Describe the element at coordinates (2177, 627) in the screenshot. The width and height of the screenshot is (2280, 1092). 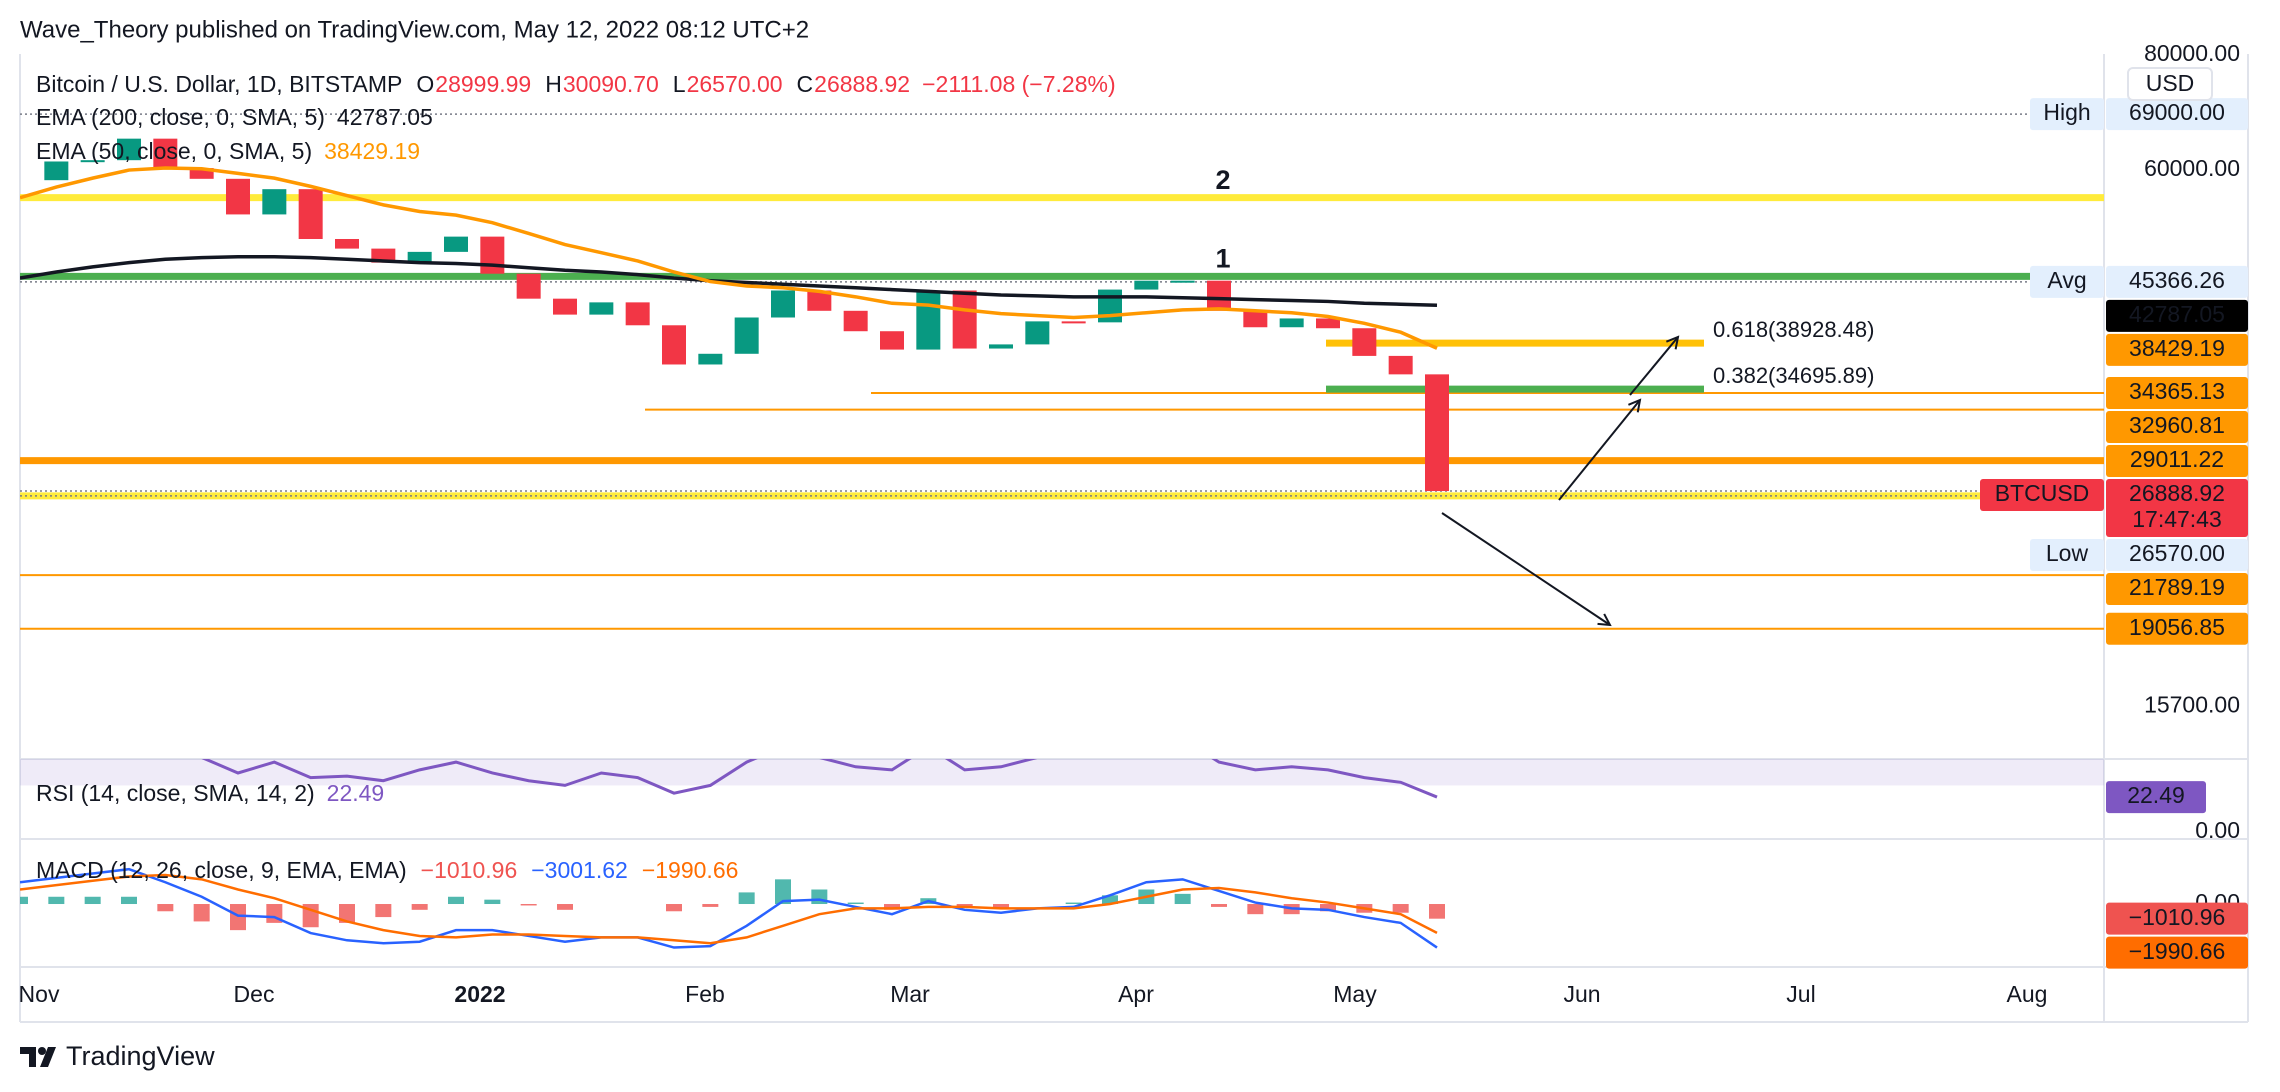
I see `price-label: 19056.85` at that location.